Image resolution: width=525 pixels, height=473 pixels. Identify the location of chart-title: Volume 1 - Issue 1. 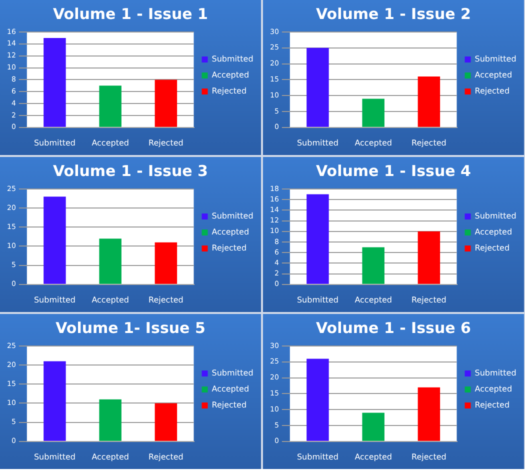
(130, 13).